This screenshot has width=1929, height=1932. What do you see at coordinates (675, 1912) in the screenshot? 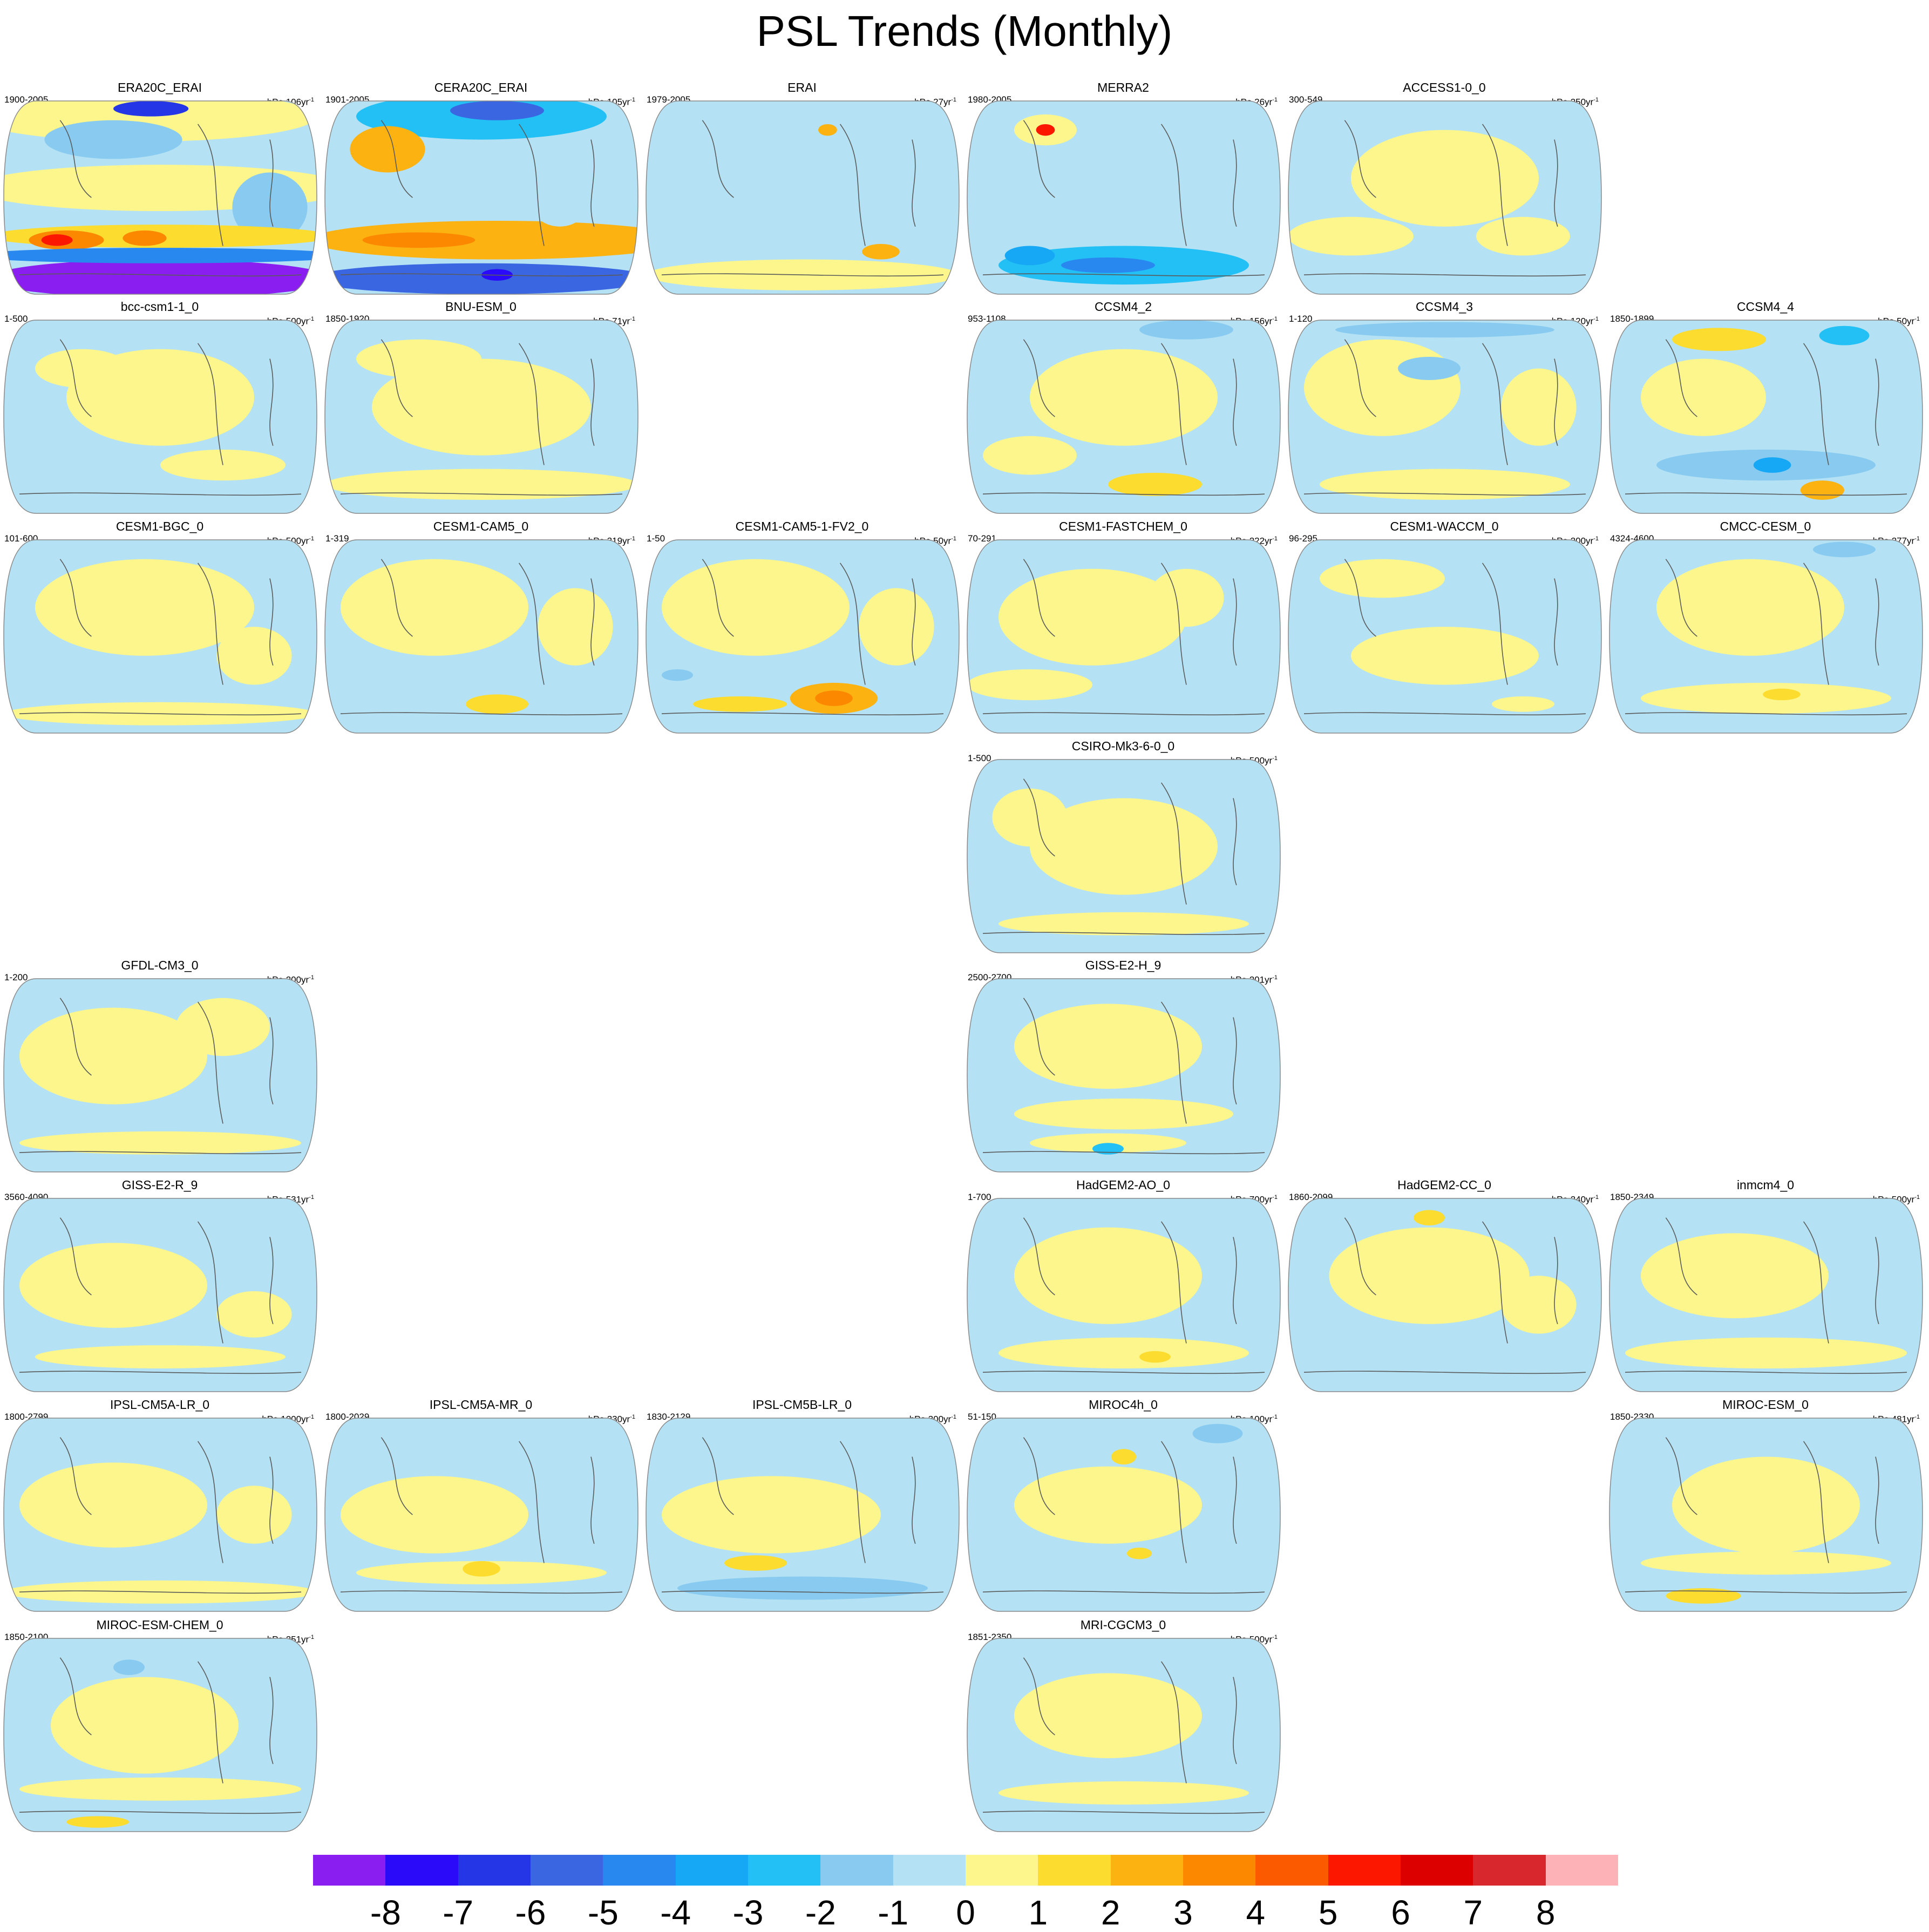
I see `colorbar-tick-label: -4` at bounding box center [675, 1912].